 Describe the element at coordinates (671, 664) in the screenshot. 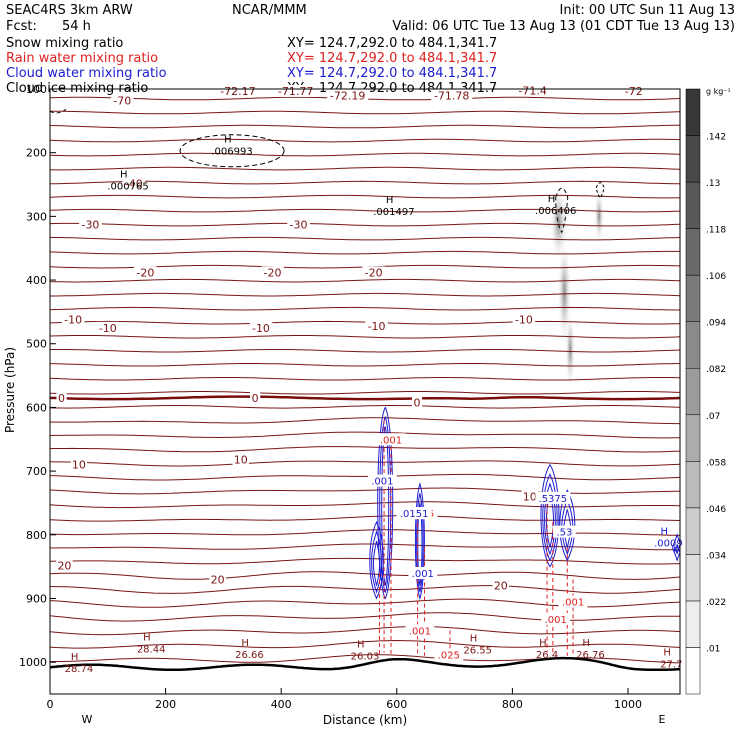

I see `extremum-label: 27.7` at that location.